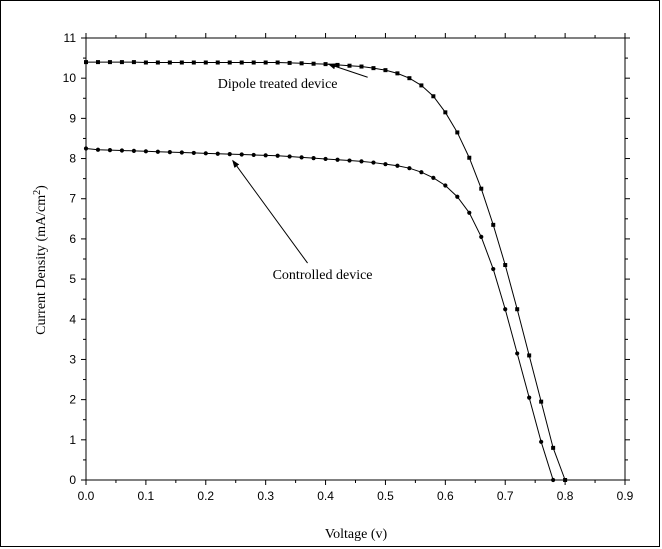  I want to click on y-axis-label-main: Current Density (mA/cm, so click(41, 265).